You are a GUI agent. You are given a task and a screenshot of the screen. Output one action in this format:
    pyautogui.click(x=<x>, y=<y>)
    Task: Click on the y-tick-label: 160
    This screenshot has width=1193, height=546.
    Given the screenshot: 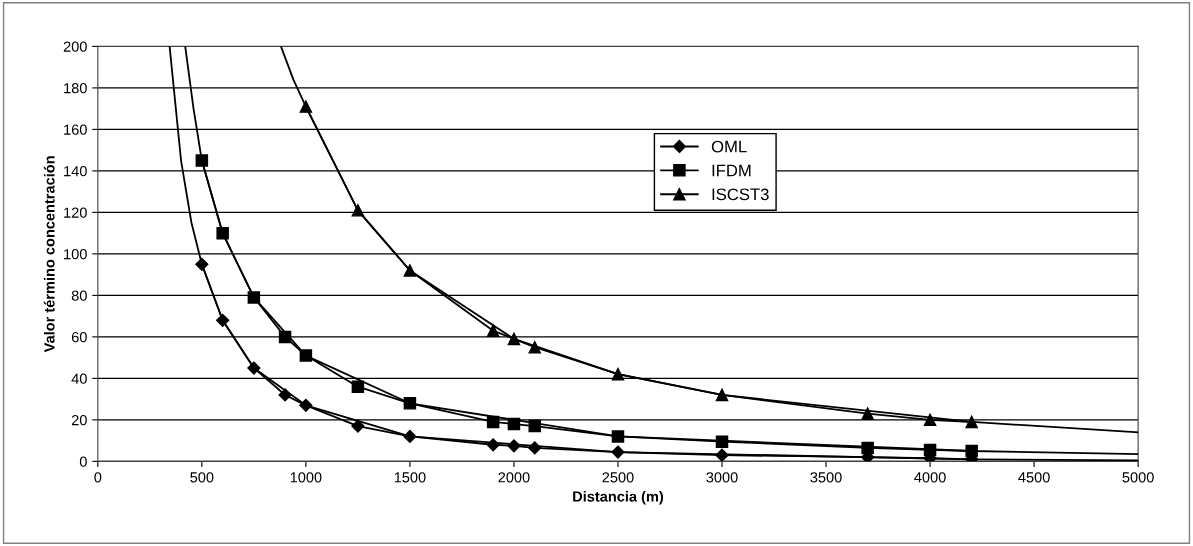 What is the action you would take?
    pyautogui.click(x=75, y=129)
    